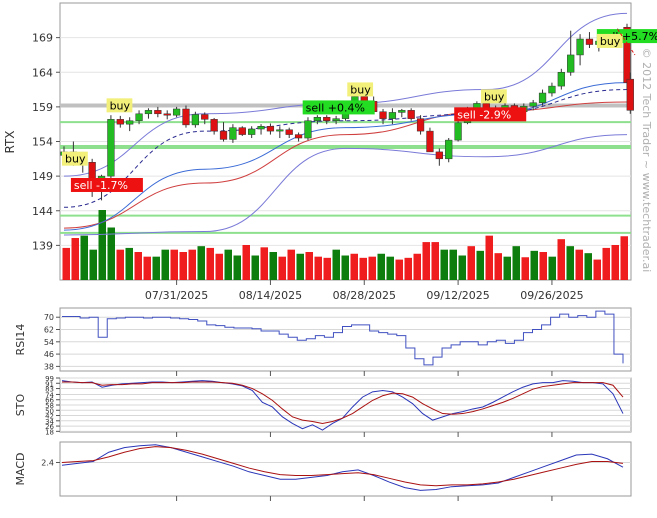 This screenshot has width=657, height=518. I want to click on signal-label: sell +0.4%, so click(335, 107).